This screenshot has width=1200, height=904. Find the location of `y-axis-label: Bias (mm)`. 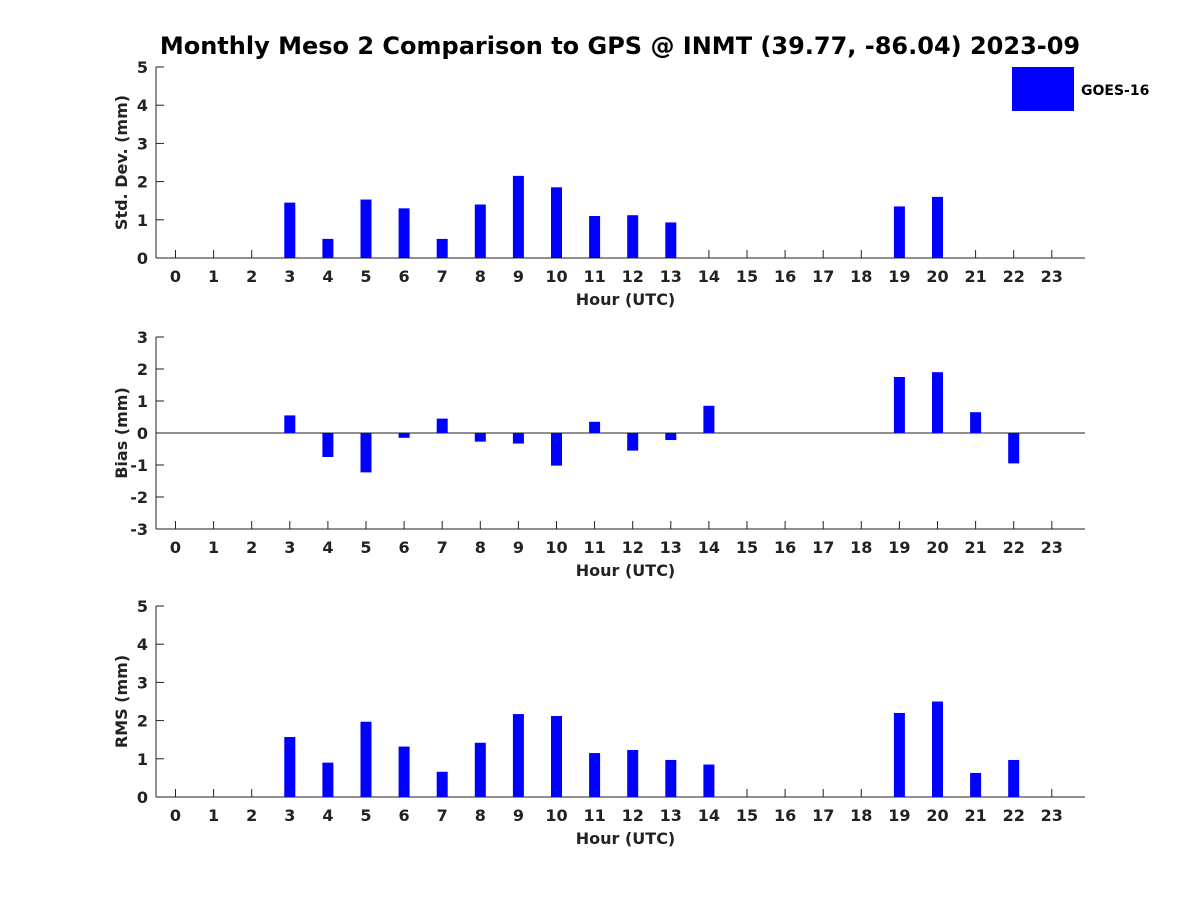

y-axis-label: Bias (mm) is located at coordinates (121, 433).